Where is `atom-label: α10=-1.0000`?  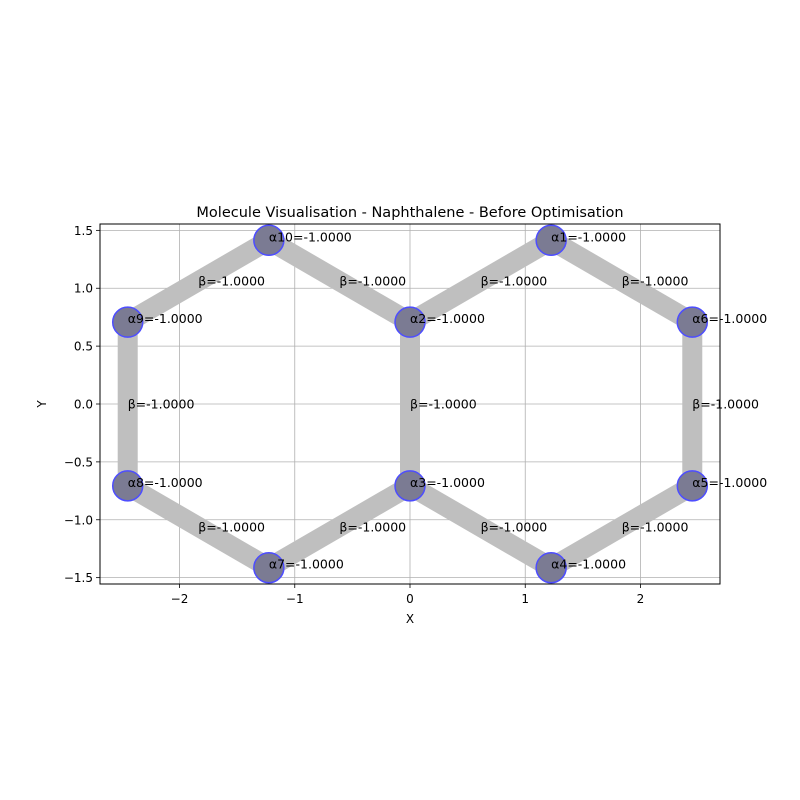
atom-label: α10=-1.0000 is located at coordinates (310, 236).